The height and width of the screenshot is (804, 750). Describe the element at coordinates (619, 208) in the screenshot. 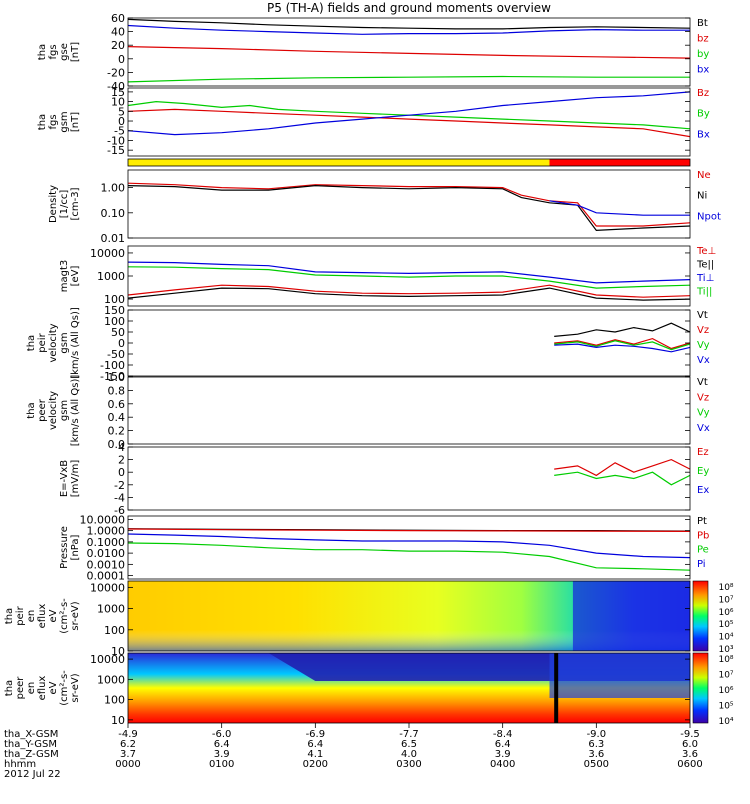

I see `series-line-npot` at that location.